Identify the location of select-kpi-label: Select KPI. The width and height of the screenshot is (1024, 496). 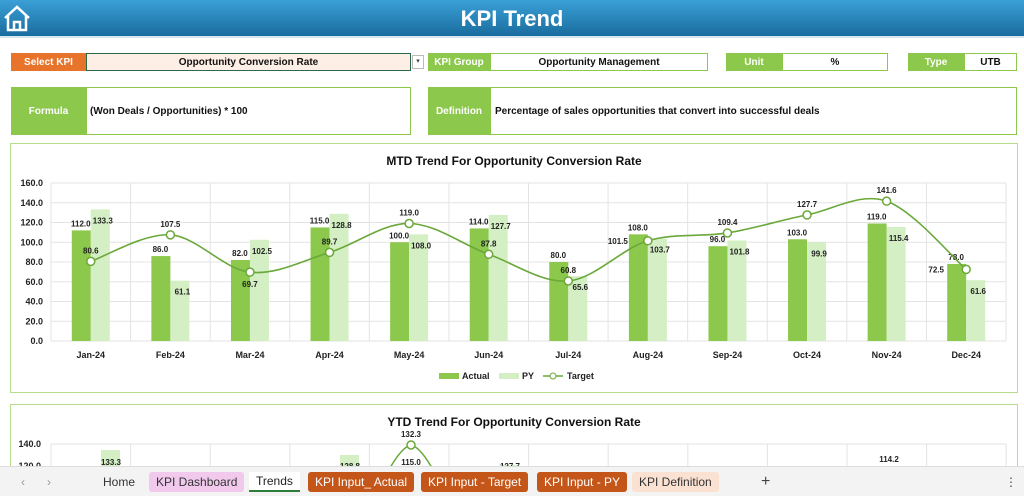
(48, 62).